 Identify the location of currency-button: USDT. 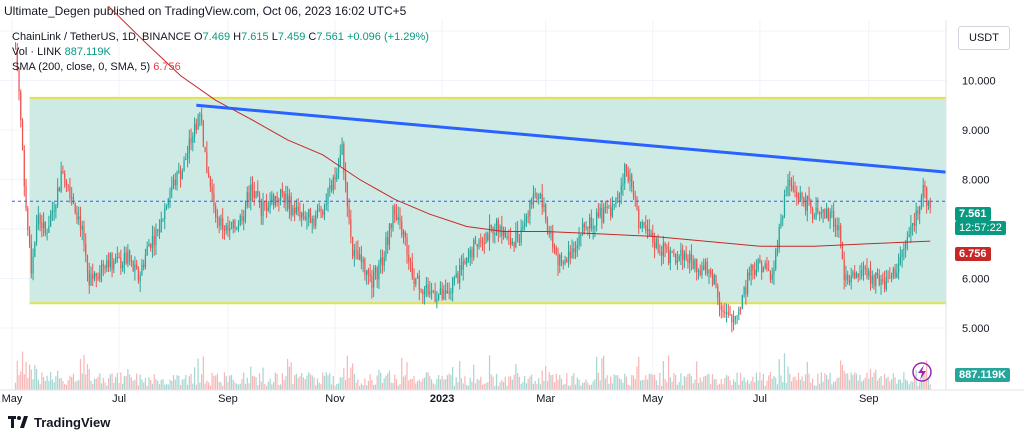
(984, 38).